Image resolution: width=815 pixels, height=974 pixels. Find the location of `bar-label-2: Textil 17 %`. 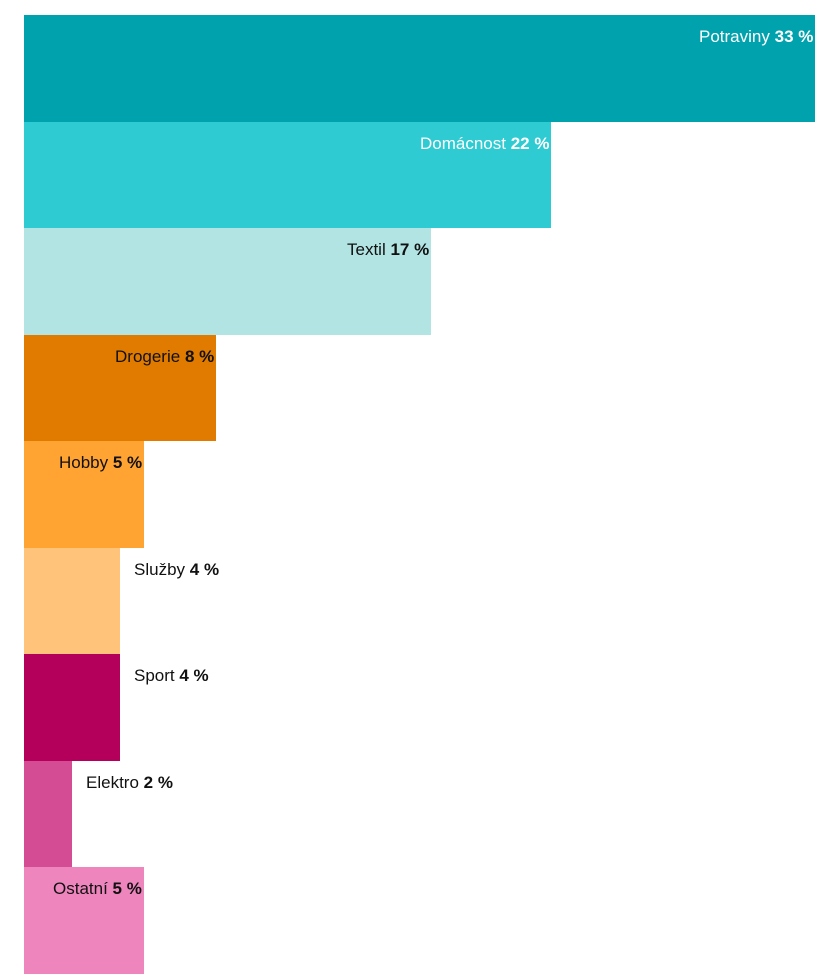

bar-label-2: Textil 17 % is located at coordinates (388, 250).